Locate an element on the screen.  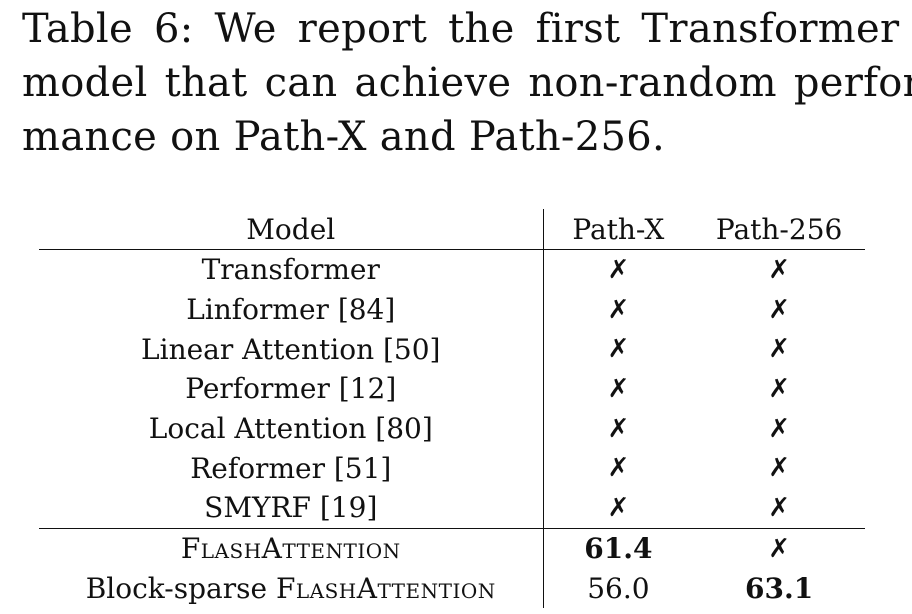
table-row: Transformer ✗ ✗ is located at coordinates (452, 269).